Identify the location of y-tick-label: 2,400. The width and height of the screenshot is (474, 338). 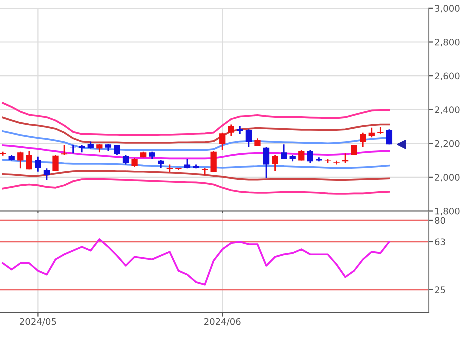
(447, 110).